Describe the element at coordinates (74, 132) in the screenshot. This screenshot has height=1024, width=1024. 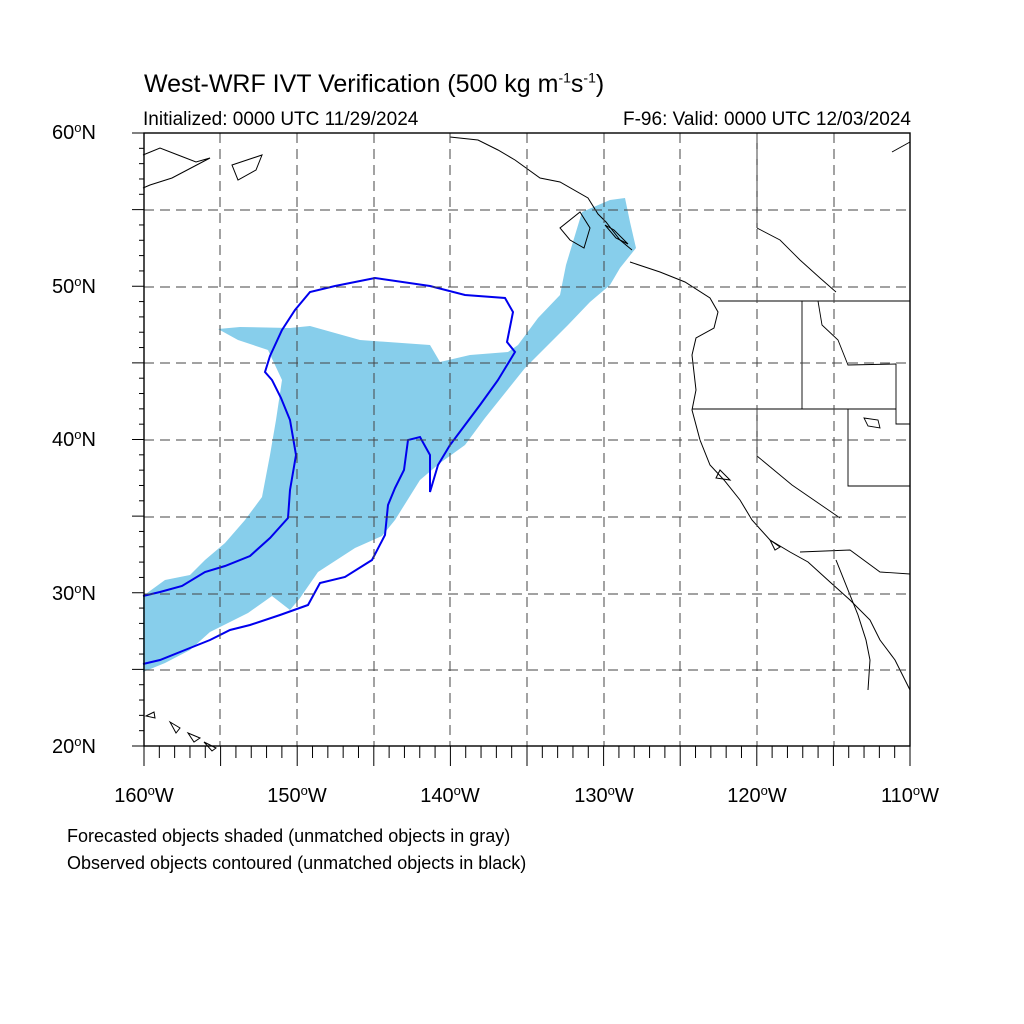
I see `lat-label-60: 60oN` at that location.